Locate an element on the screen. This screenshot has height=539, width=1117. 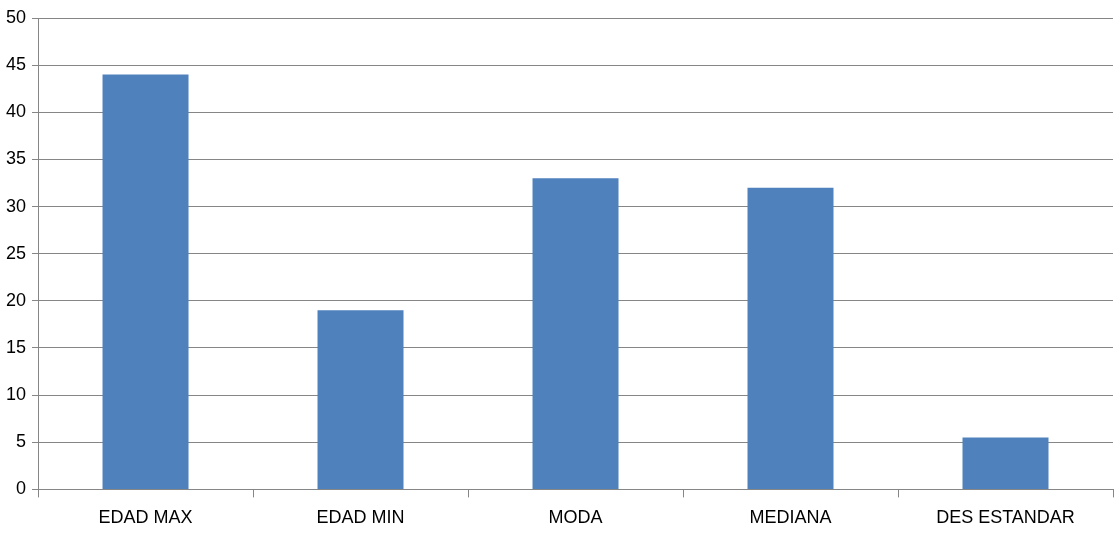
x-tick-label: MEDIANA is located at coordinates (790, 517).